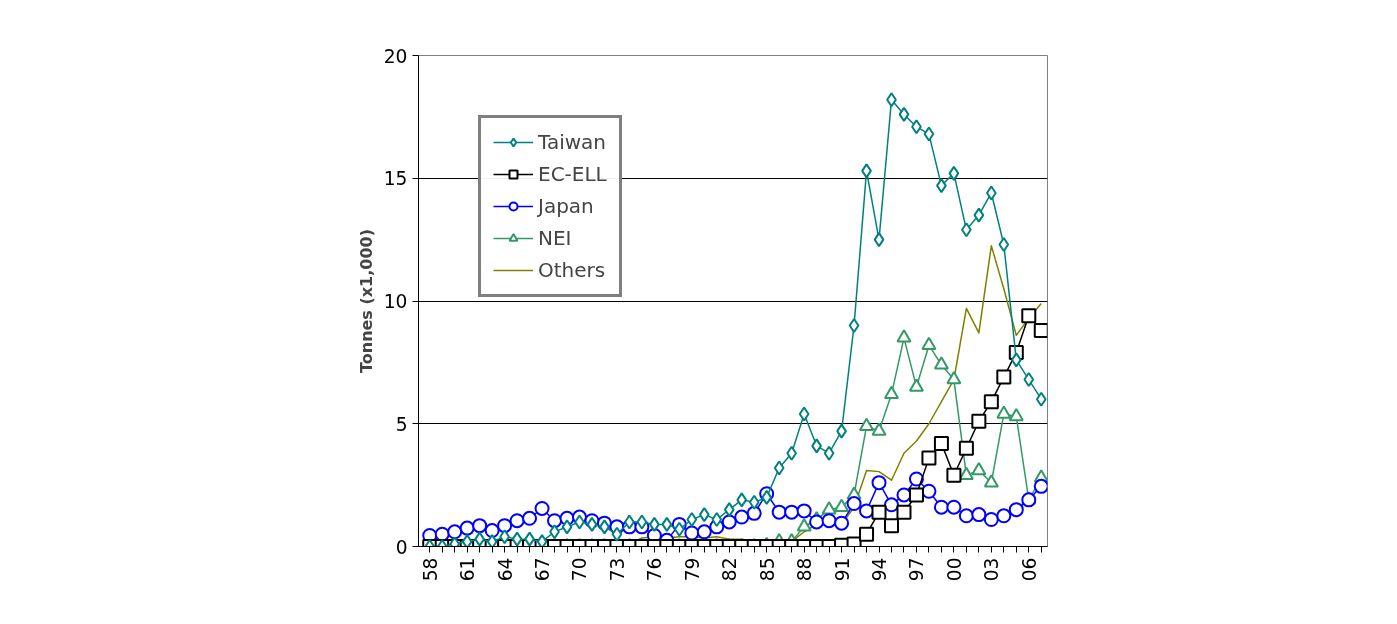  I want to click on y-tick-label: 20, so click(395, 56).